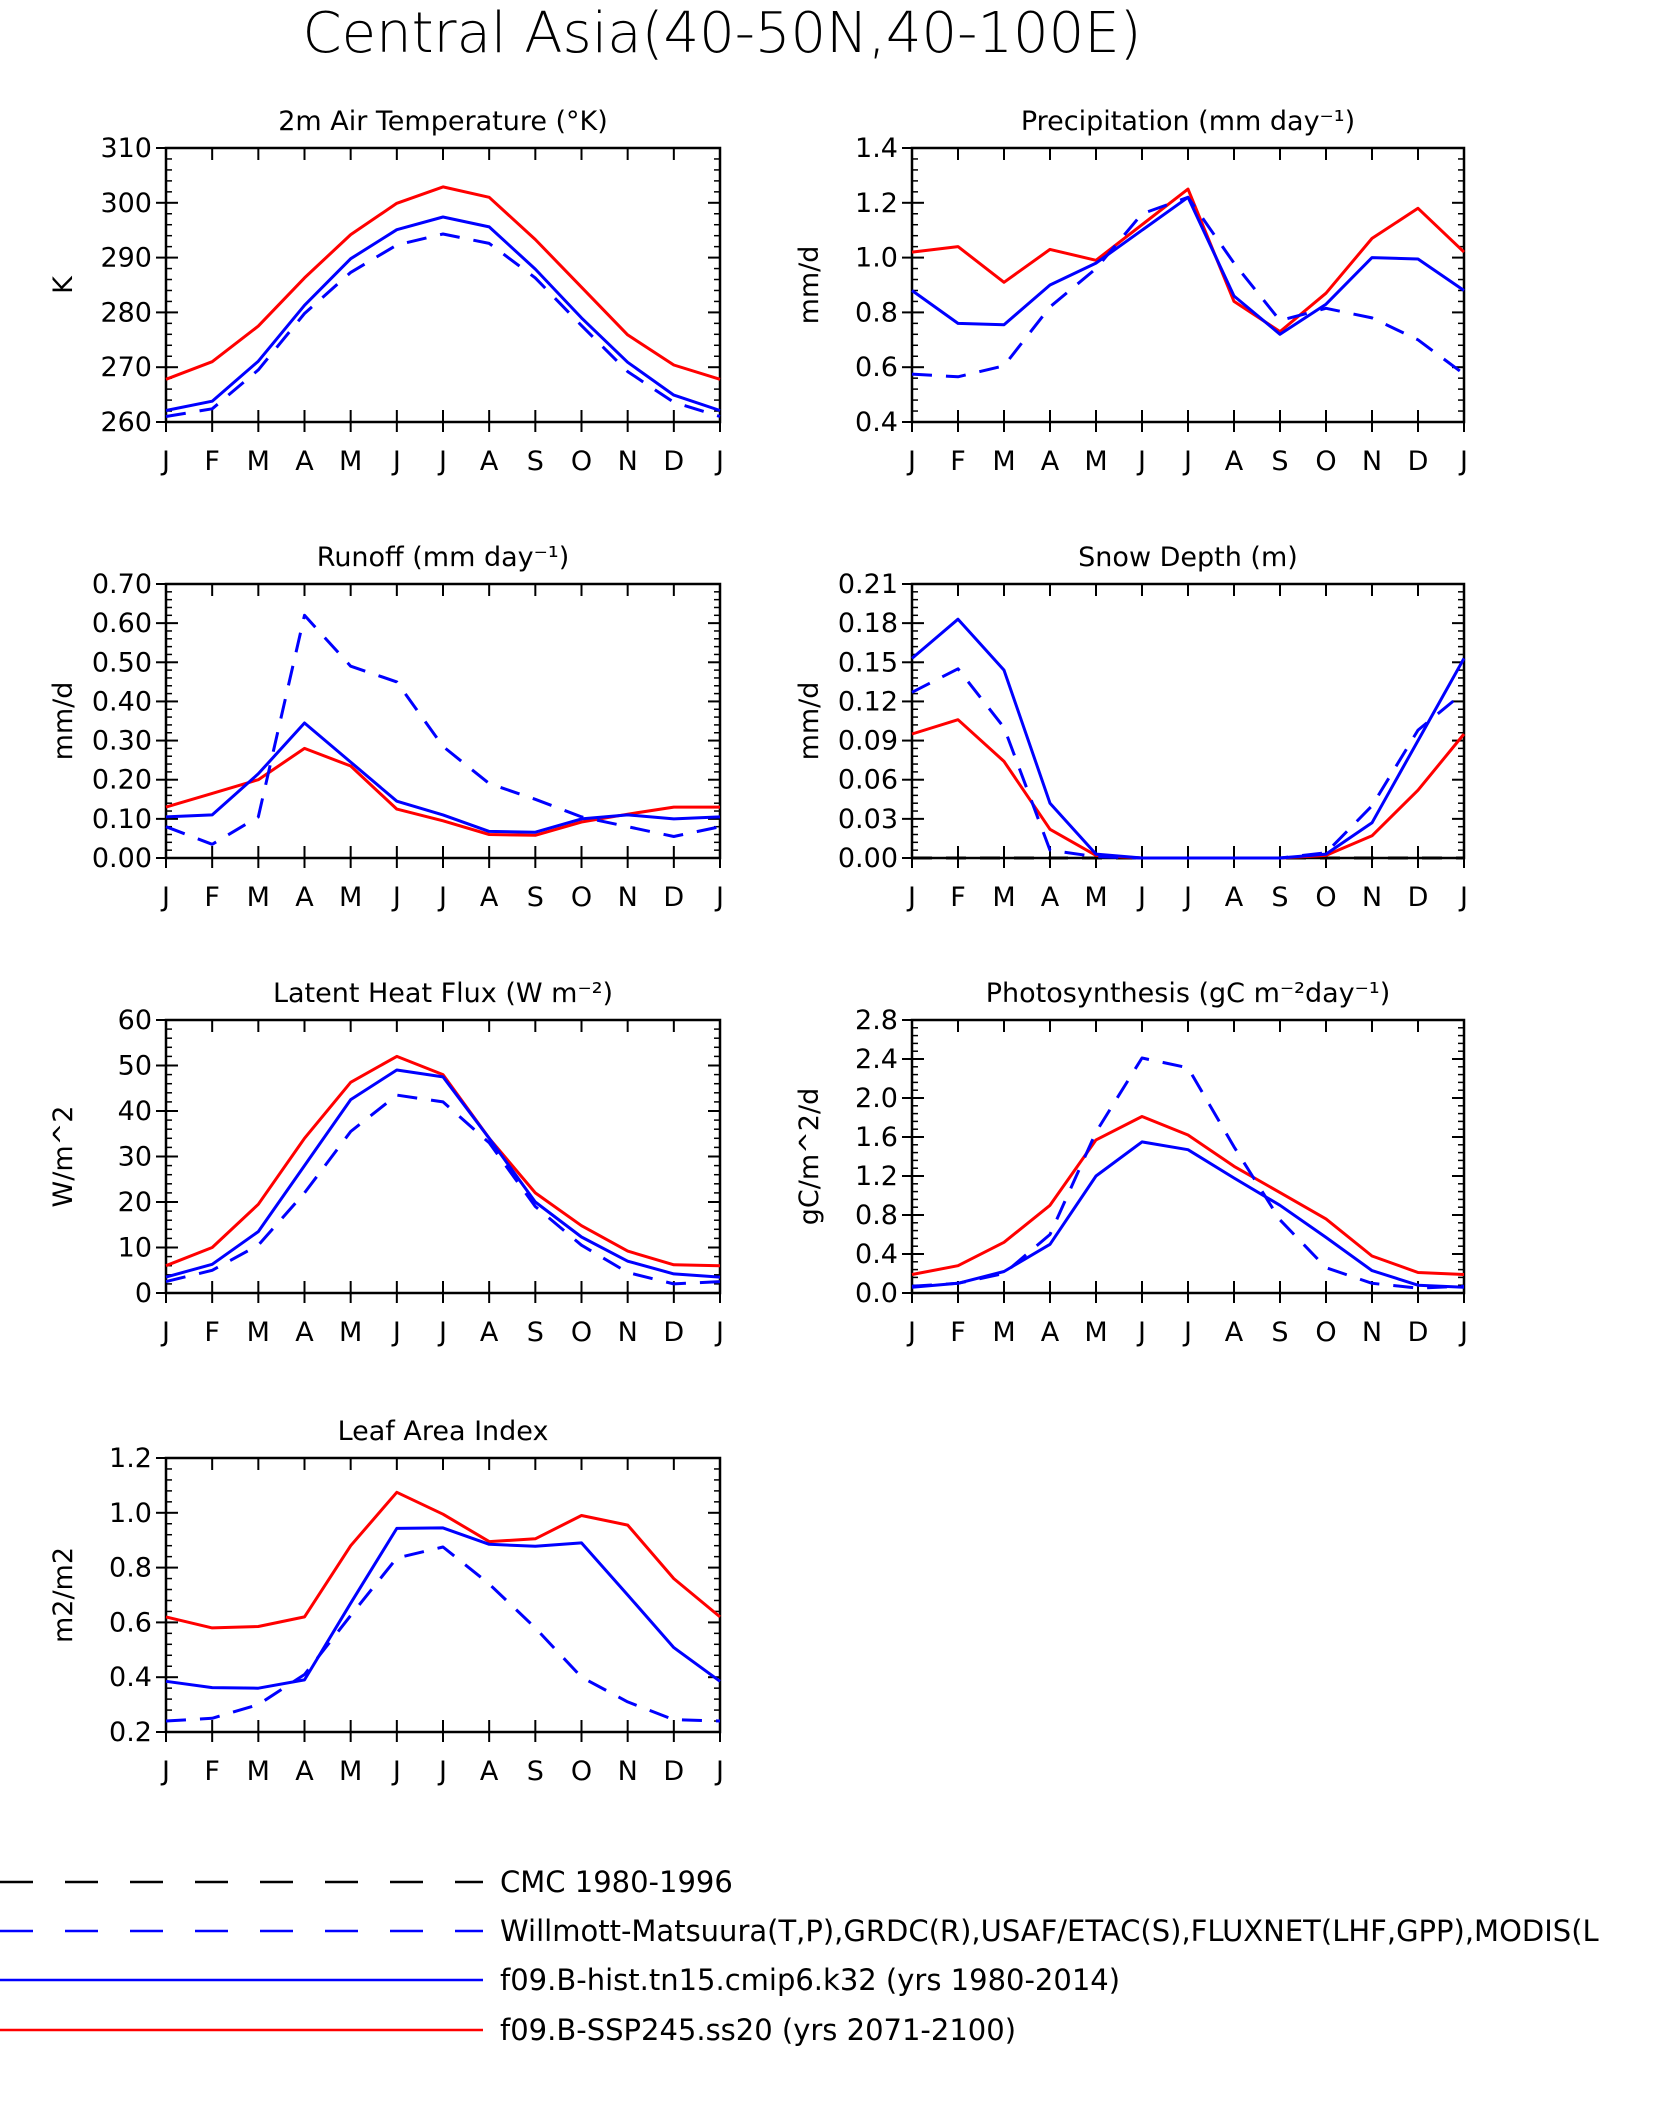 Image resolution: width=1667 pixels, height=2123 pixels. What do you see at coordinates (508, 2030) in the screenshot?
I see `legend-item: f09.B-SSP245.ss20 (yrs 2071-2100)` at bounding box center [508, 2030].